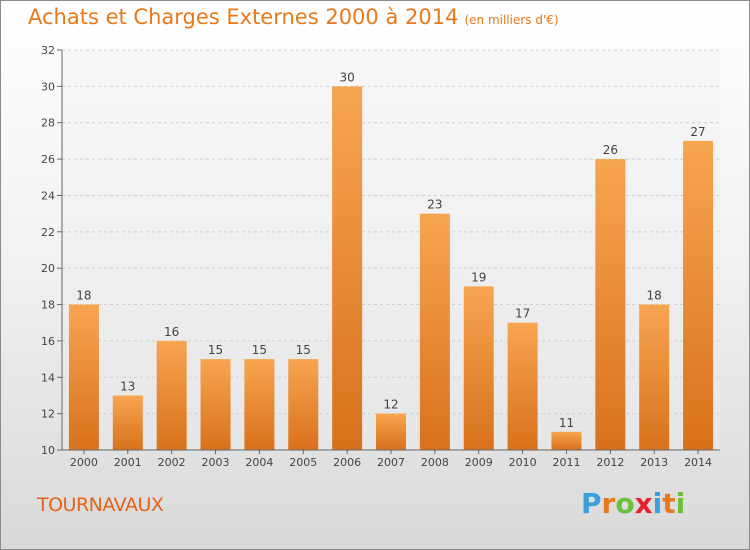 This screenshot has width=750, height=550. What do you see at coordinates (259, 462) in the screenshot?
I see `x-tick-label: 2004` at bounding box center [259, 462].